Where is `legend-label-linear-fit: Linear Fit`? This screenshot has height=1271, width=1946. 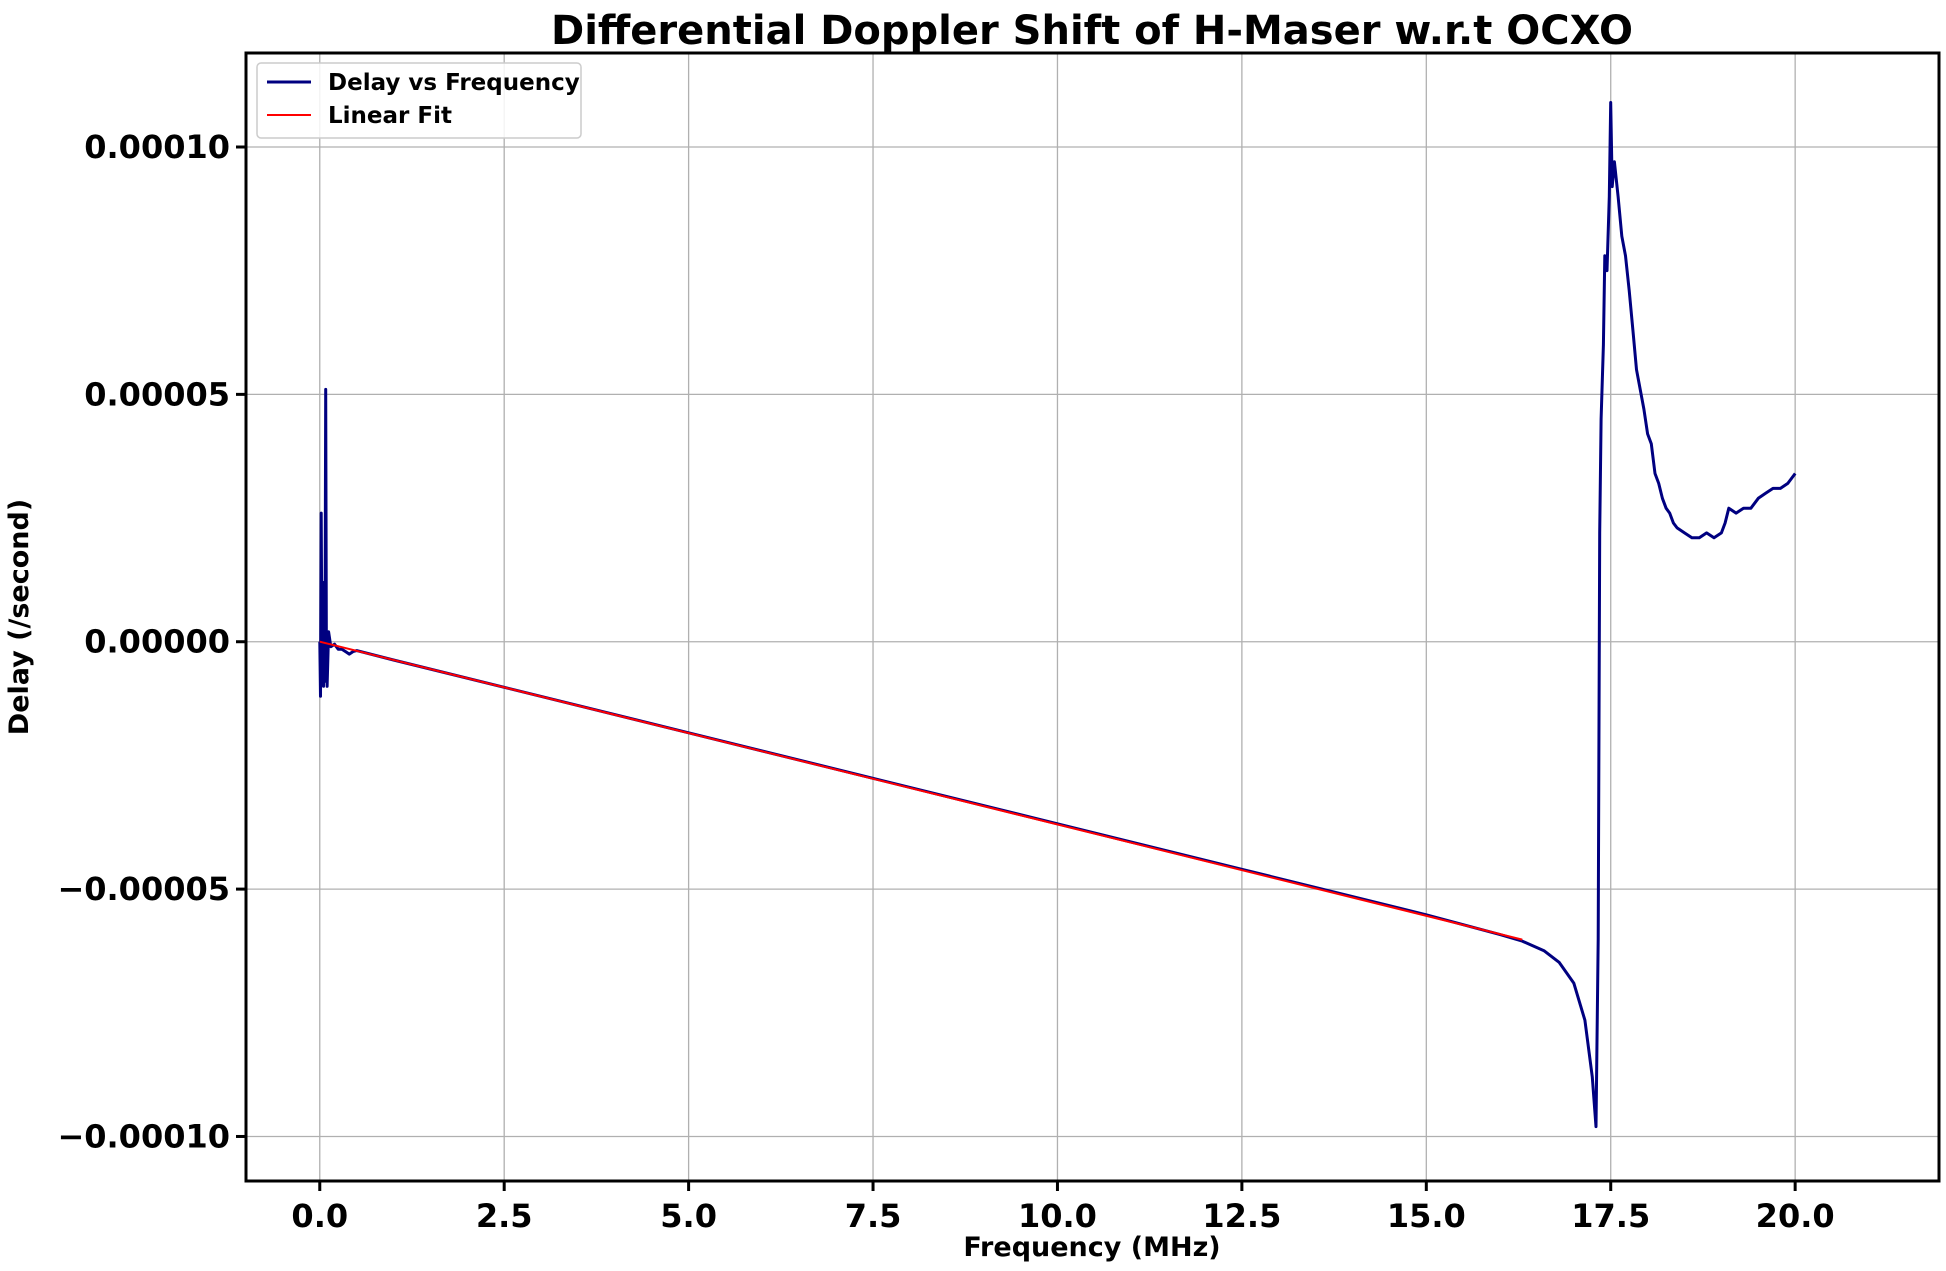
legend-label-linear-fit: Linear Fit is located at coordinates (390, 116).